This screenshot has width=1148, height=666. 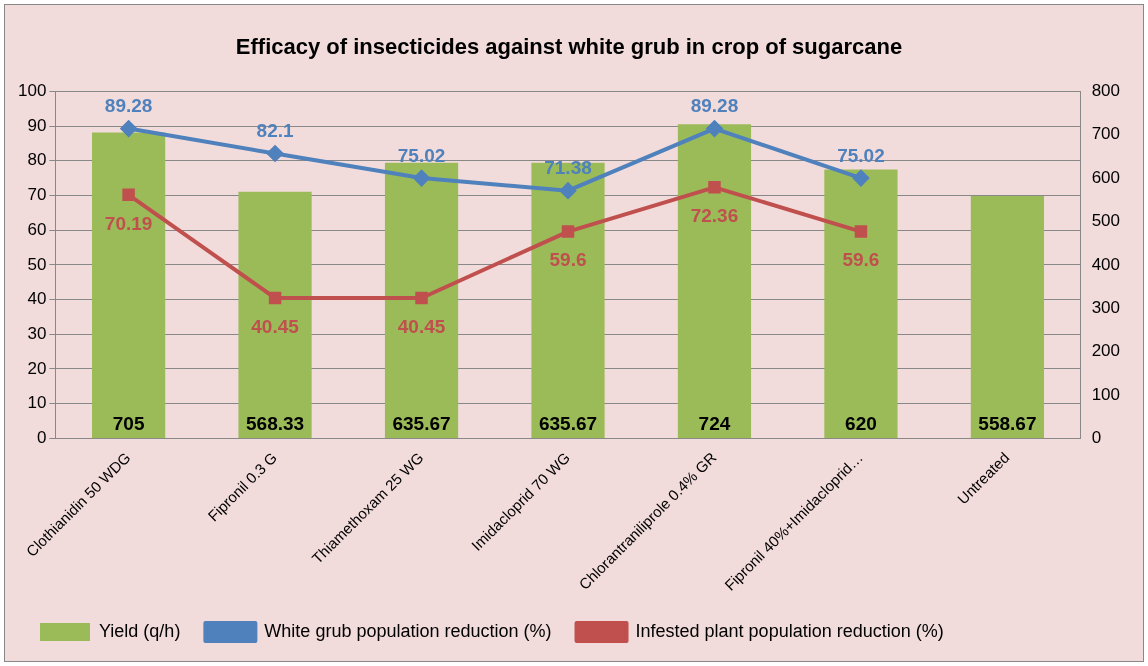 I want to click on y-tick-label: 10, so click(x=37, y=403).